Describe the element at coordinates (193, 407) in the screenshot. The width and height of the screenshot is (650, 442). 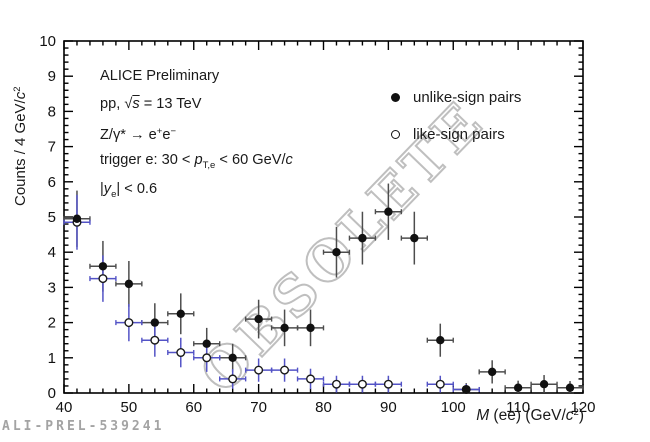
I see `x-axis-tick-label: 60` at that location.